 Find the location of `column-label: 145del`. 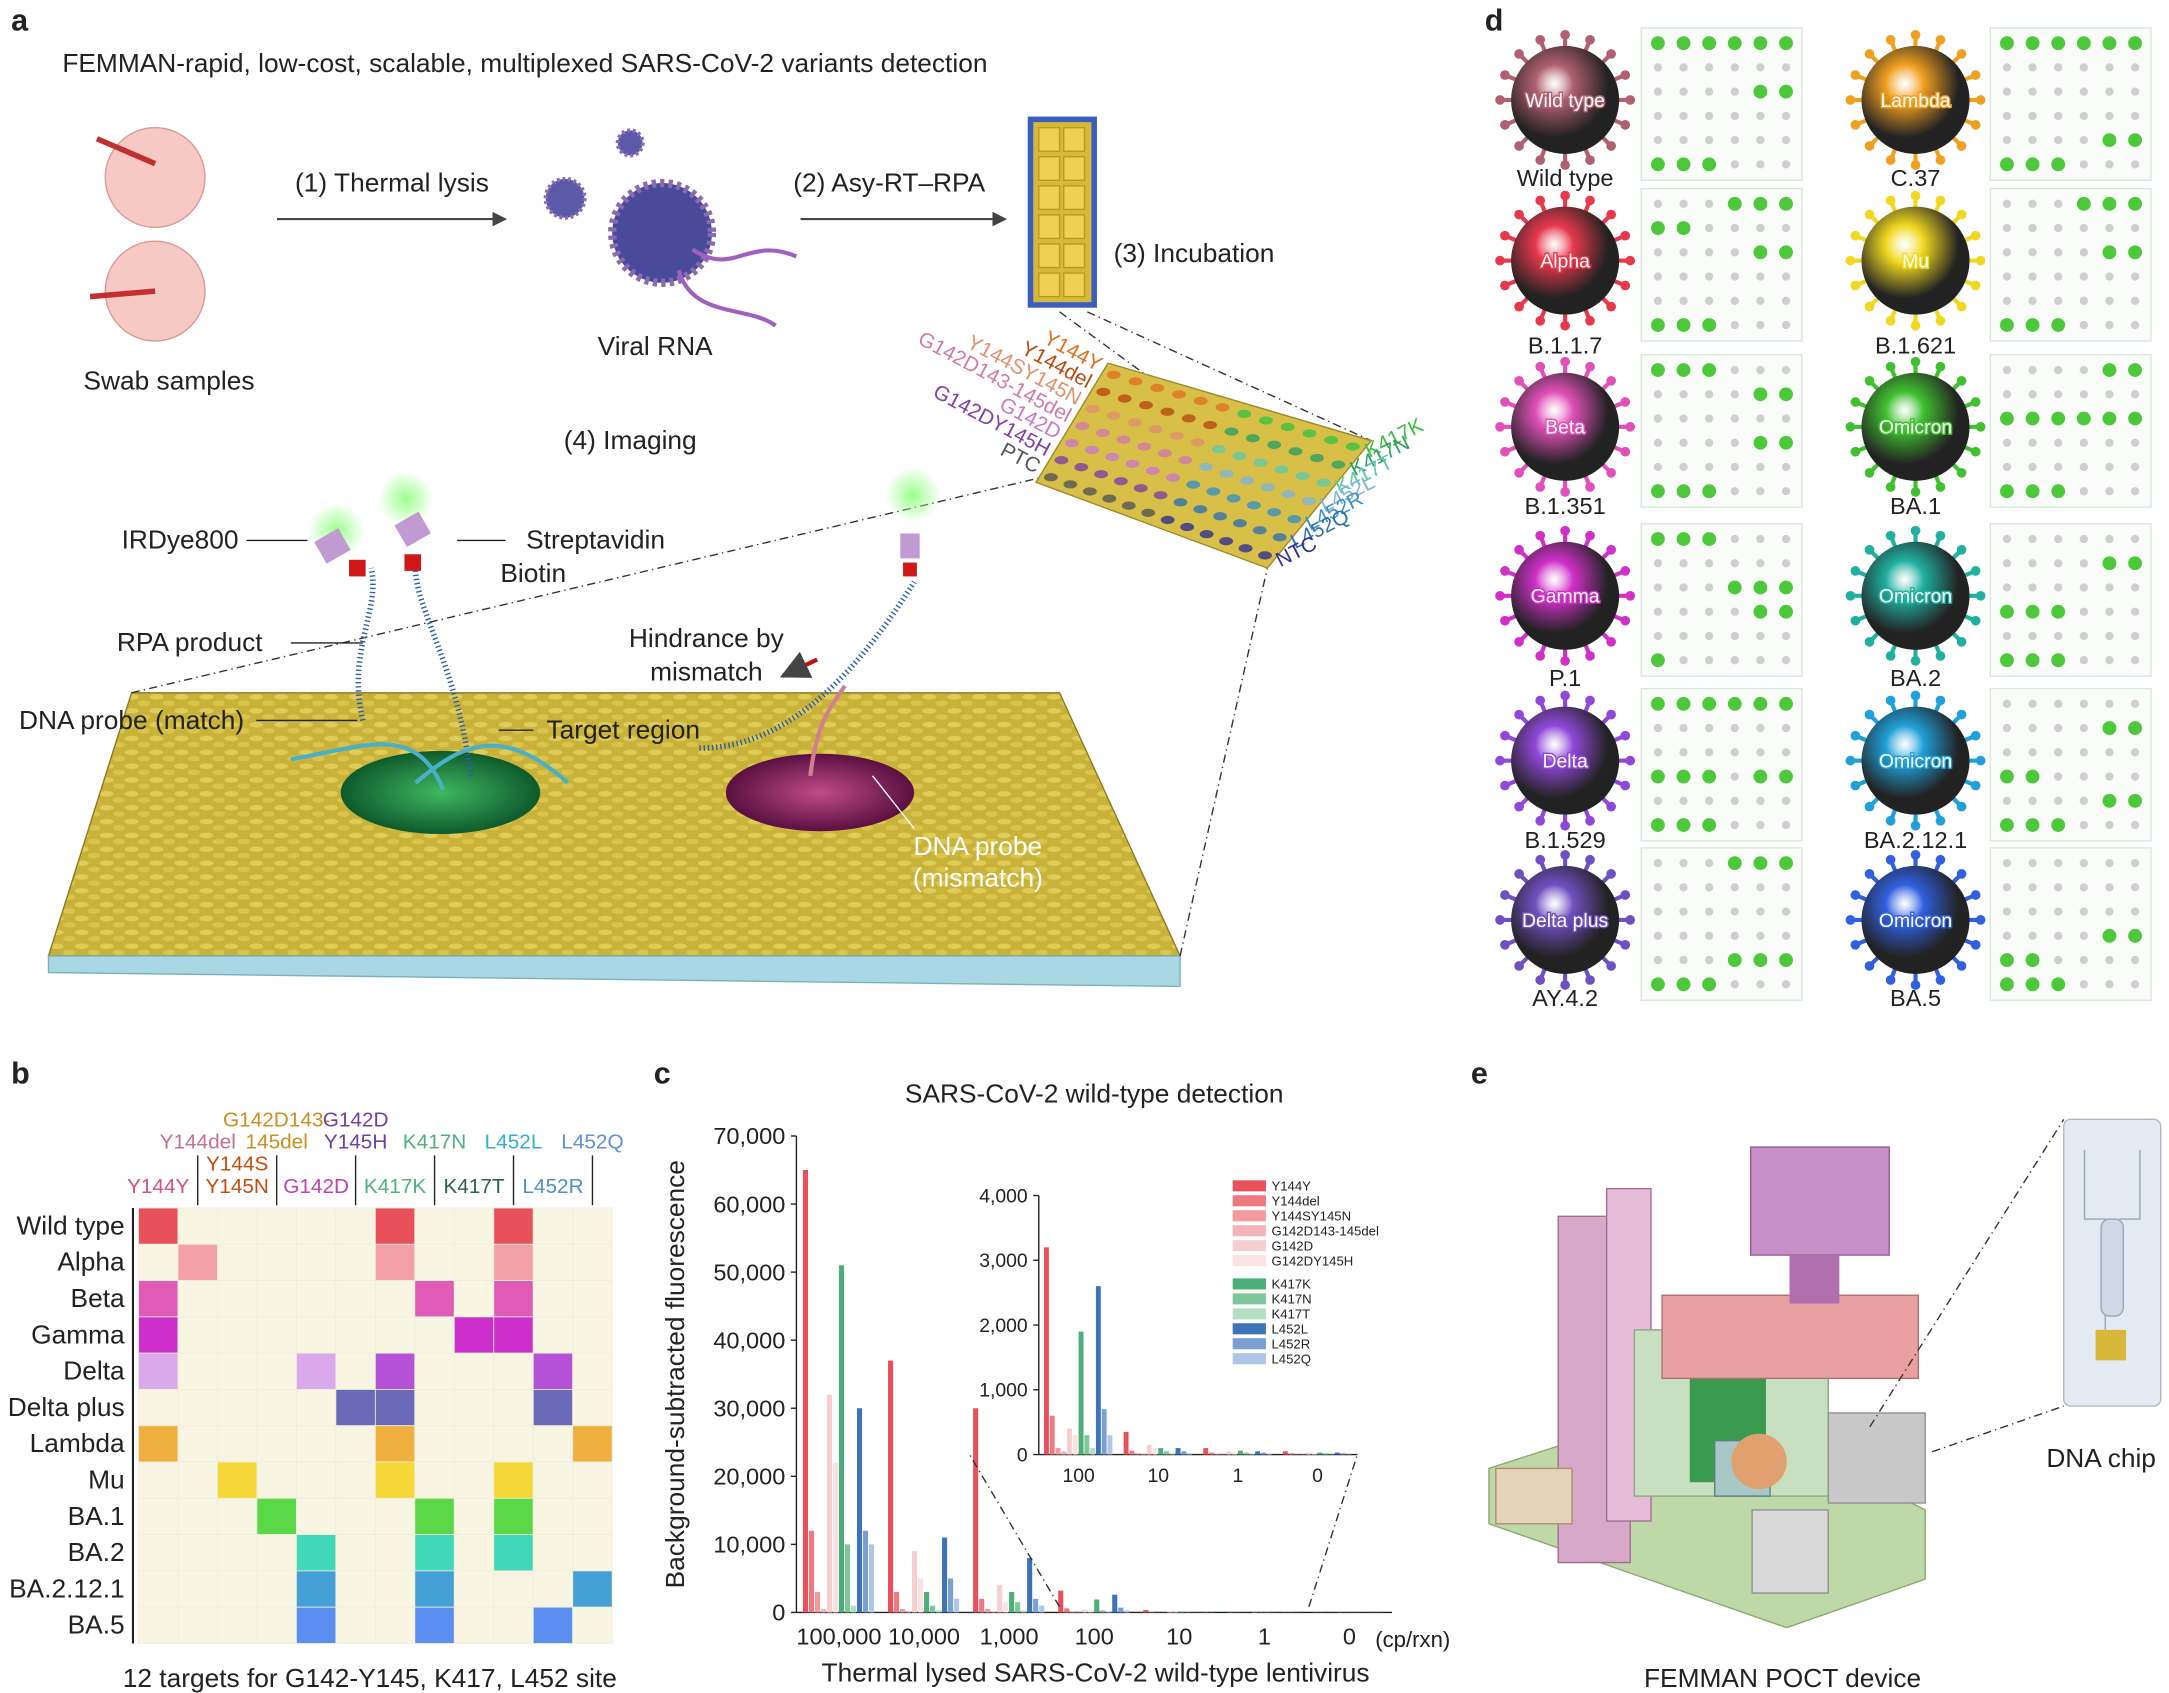

column-label: 145del is located at coordinates (276, 1141).